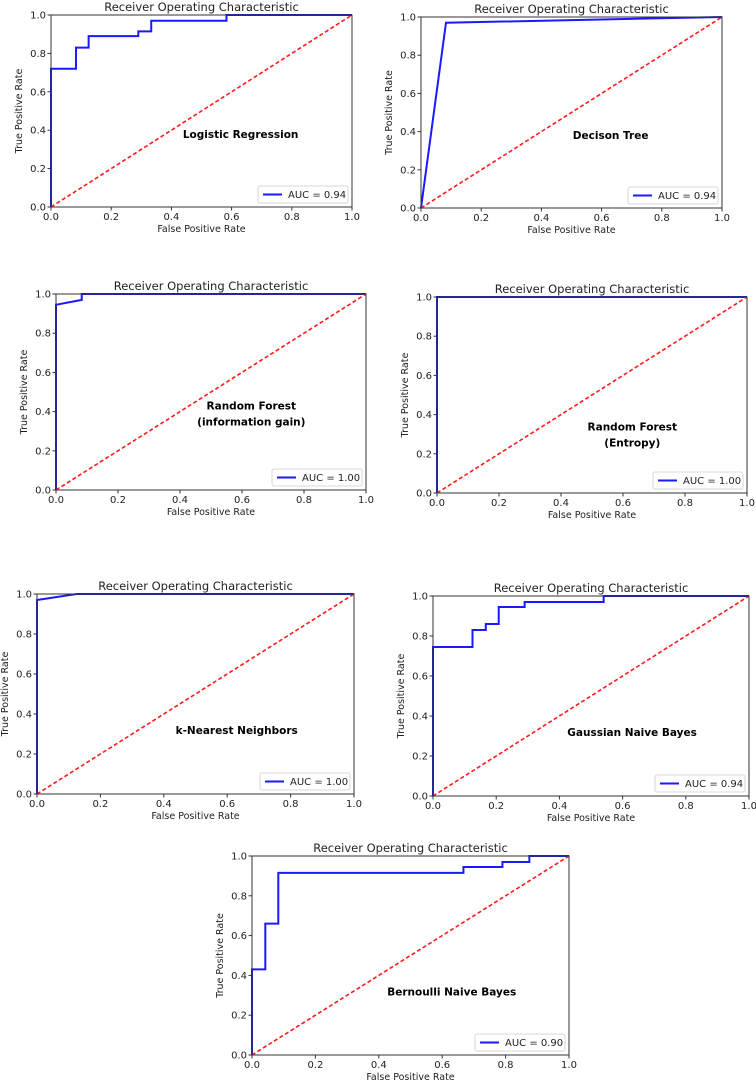 The height and width of the screenshot is (1085, 756). I want to click on model-name-annotation: Logistic Regression, so click(241, 135).